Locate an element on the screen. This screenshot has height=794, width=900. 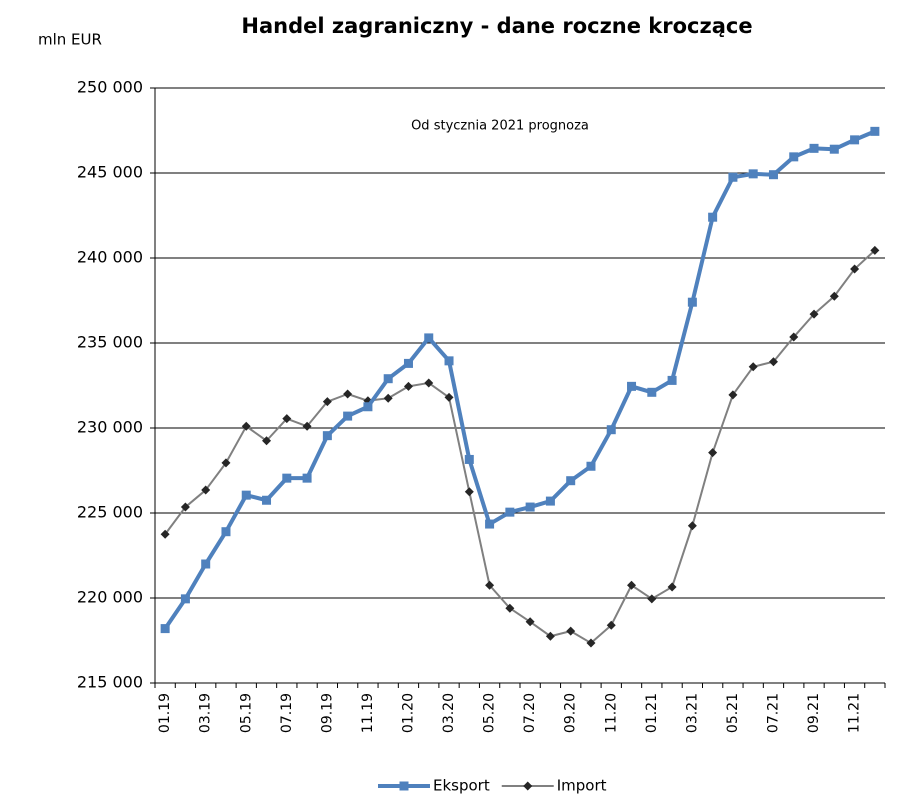
x-tick-label: 05.21 is located at coordinates (733, 713).